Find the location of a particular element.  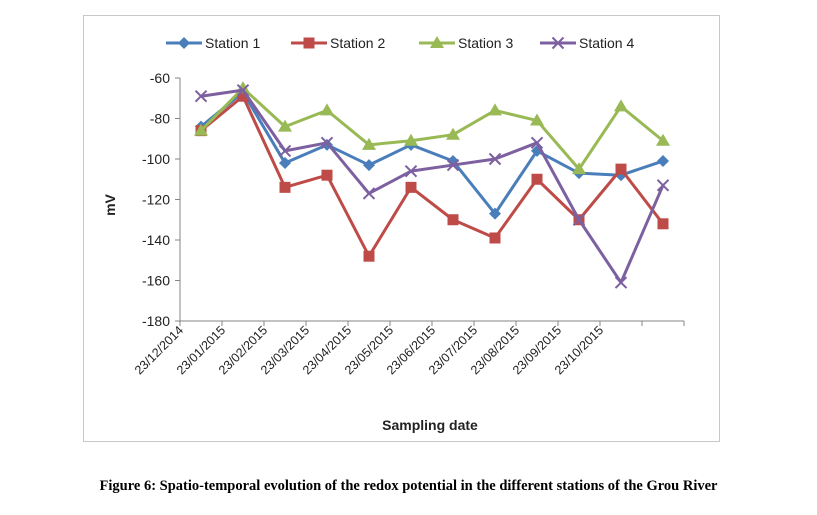

y-tick-label: -180 is located at coordinates (156, 321).